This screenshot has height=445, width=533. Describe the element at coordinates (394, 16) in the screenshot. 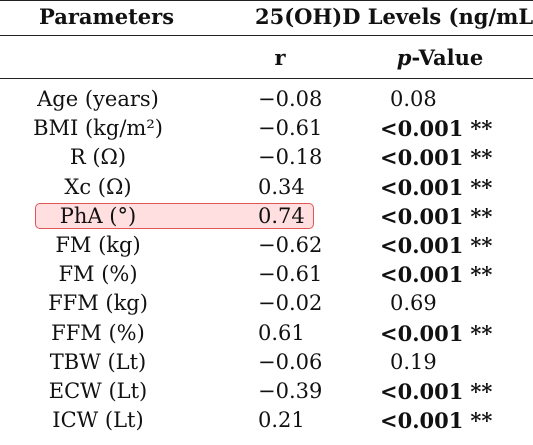

I see `header-25ohd-levels: 25(OH)D Levels (ng/mL)` at that location.